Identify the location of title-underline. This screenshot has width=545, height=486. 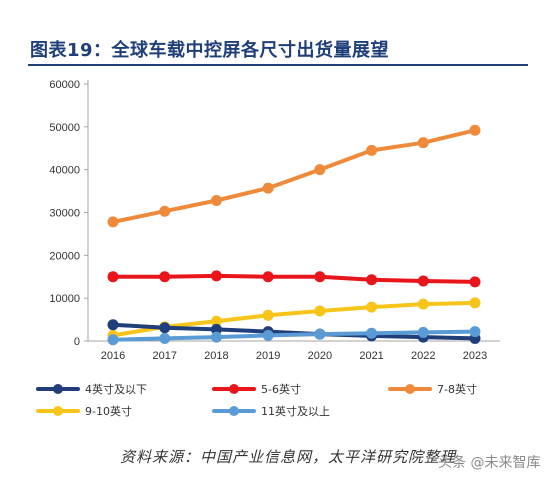
(278, 65).